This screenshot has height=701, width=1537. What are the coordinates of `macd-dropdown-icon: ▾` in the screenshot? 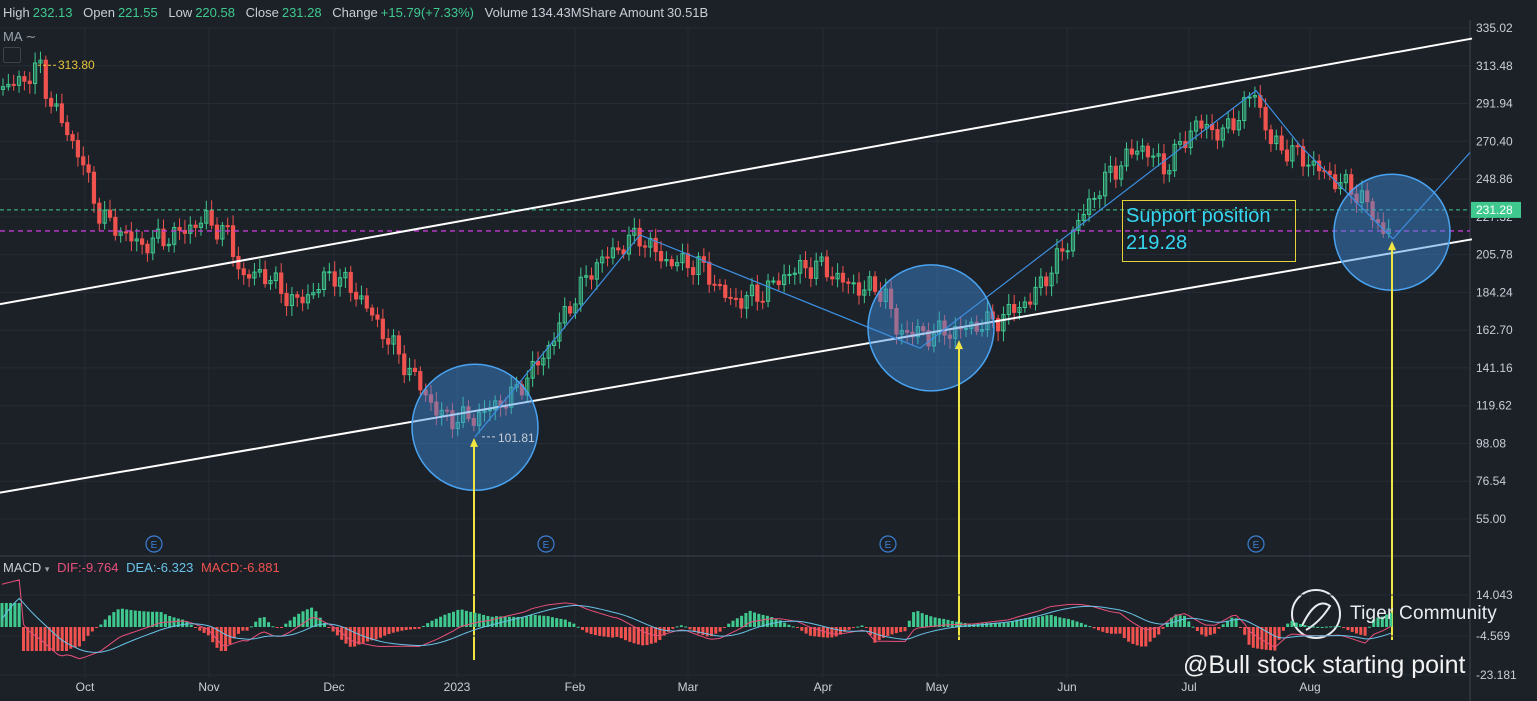 It's located at (47, 569).